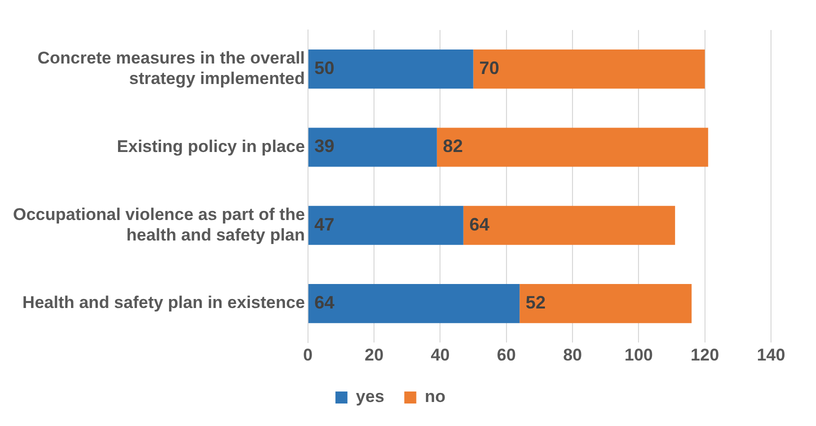 The height and width of the screenshot is (426, 816). I want to click on x-tick-label: 100, so click(638, 354).